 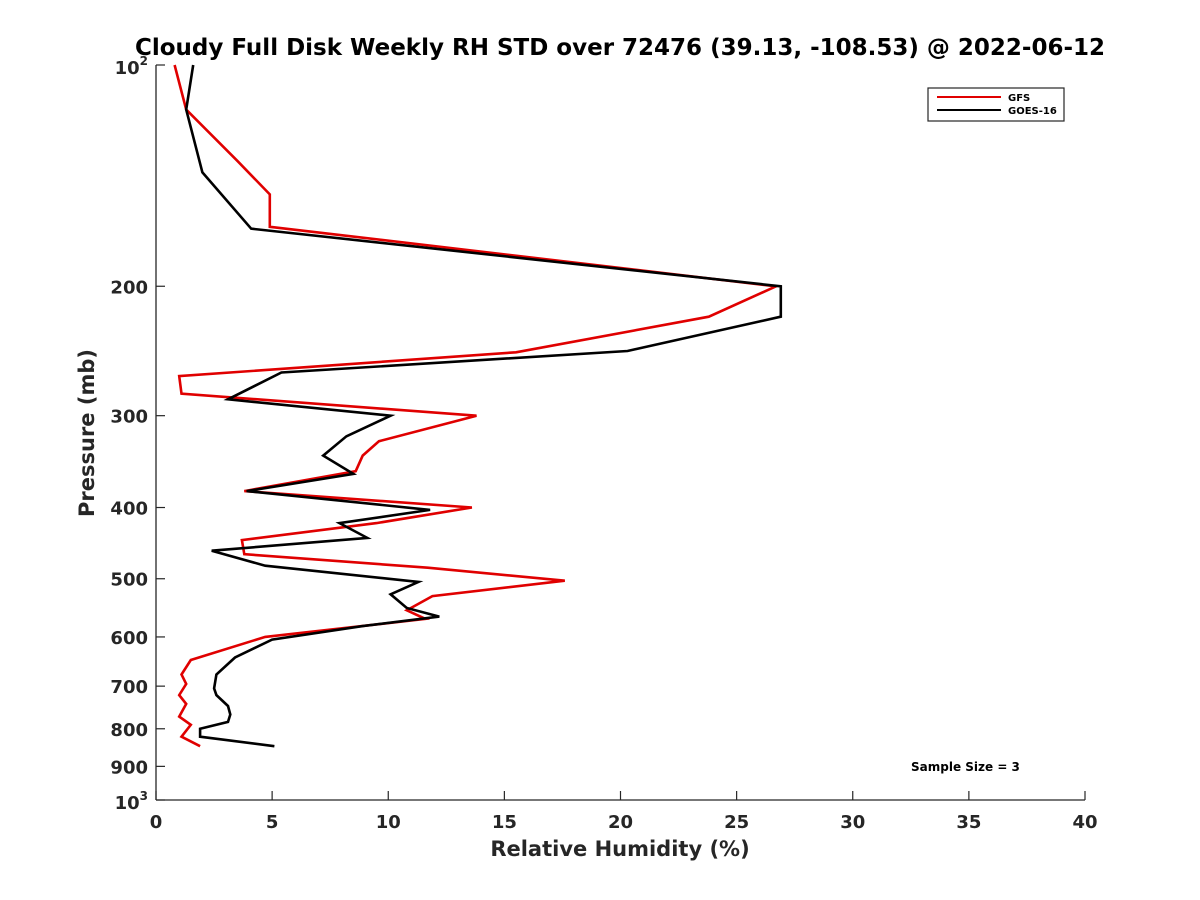 What do you see at coordinates (156, 822) in the screenshot?
I see `x-tick-label: 0` at bounding box center [156, 822].